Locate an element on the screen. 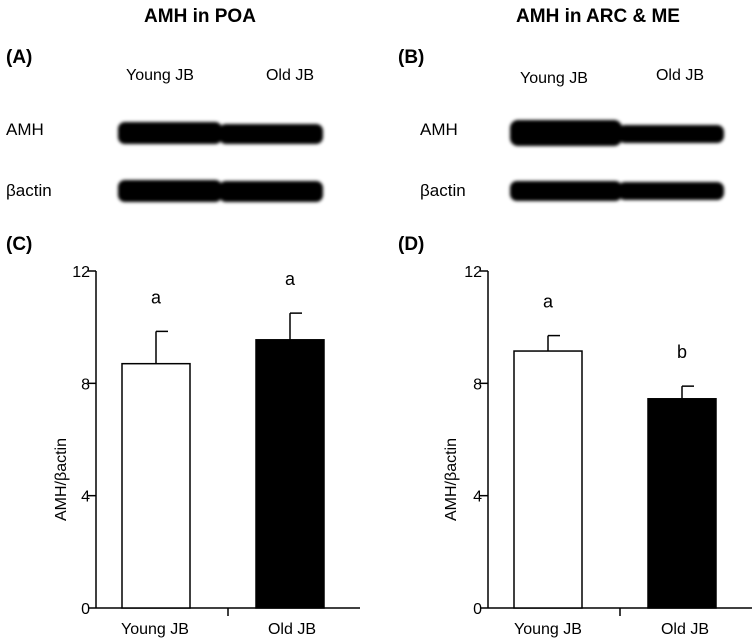 This screenshot has height=642, width=756. panel-a-bands is located at coordinates (220, 162).